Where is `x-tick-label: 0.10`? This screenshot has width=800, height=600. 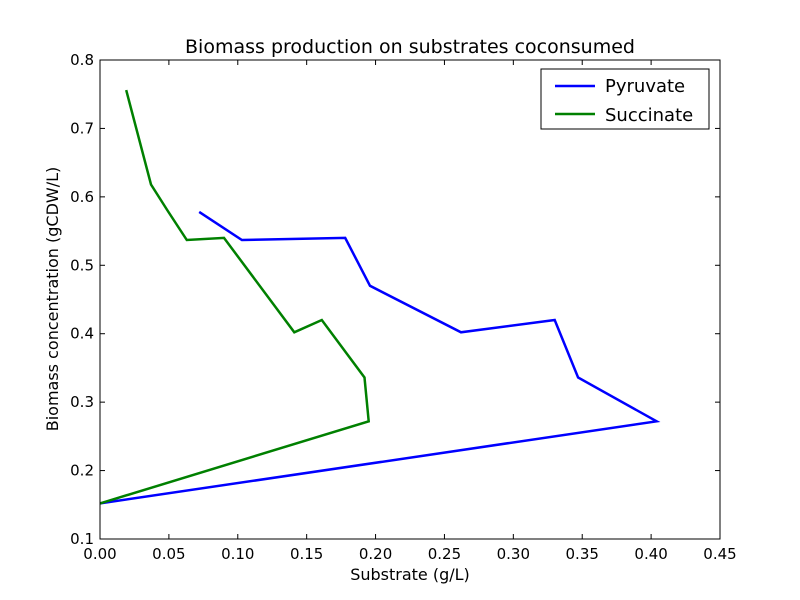
x-tick-label: 0.10 is located at coordinates (237, 554).